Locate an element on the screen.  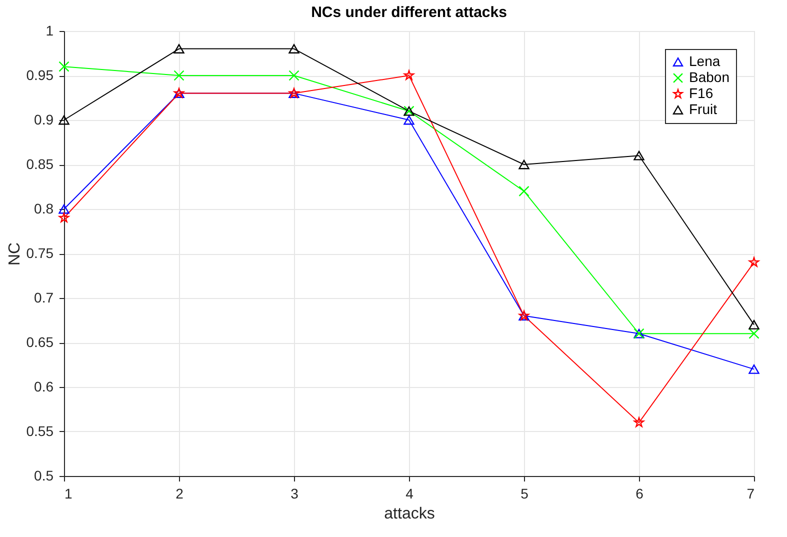
legend-label: Lena is located at coordinates (704, 61).